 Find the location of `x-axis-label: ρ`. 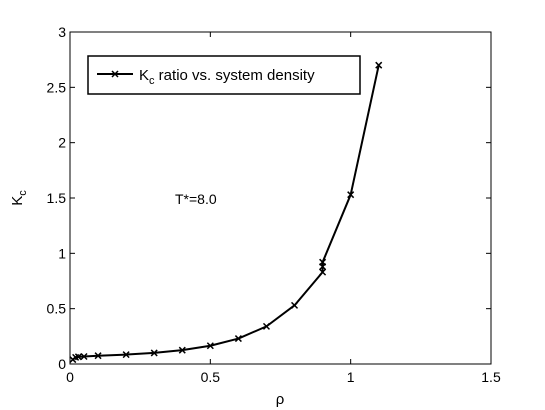

x-axis-label: ρ is located at coordinates (280, 399).